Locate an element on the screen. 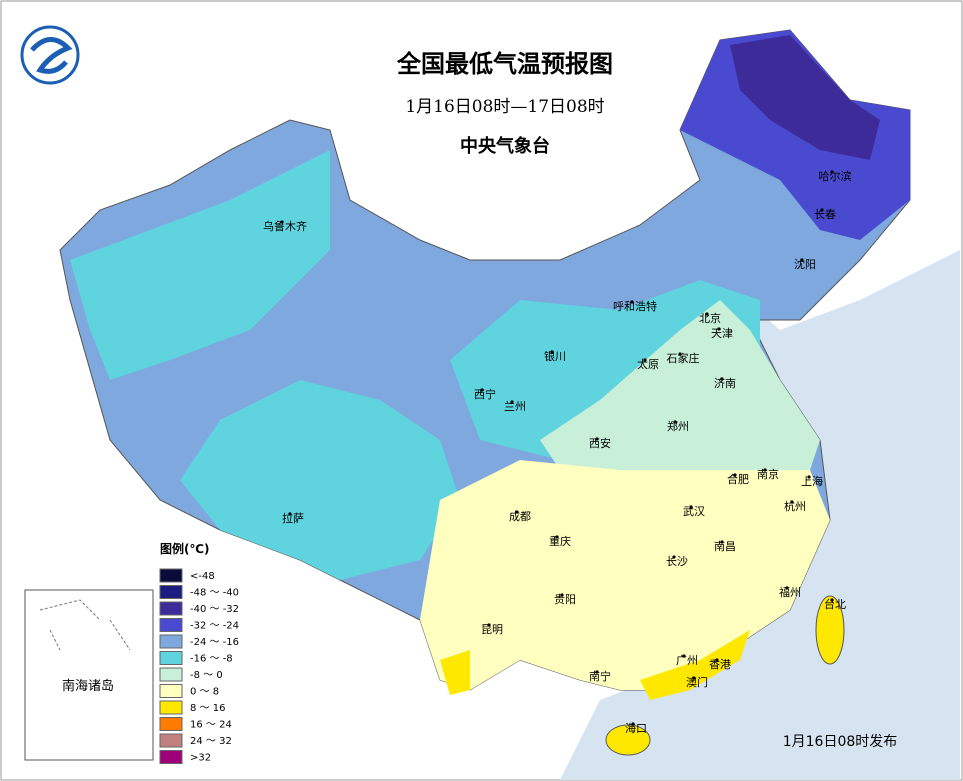 The image size is (963, 781). legend-label: >32 is located at coordinates (200, 758).